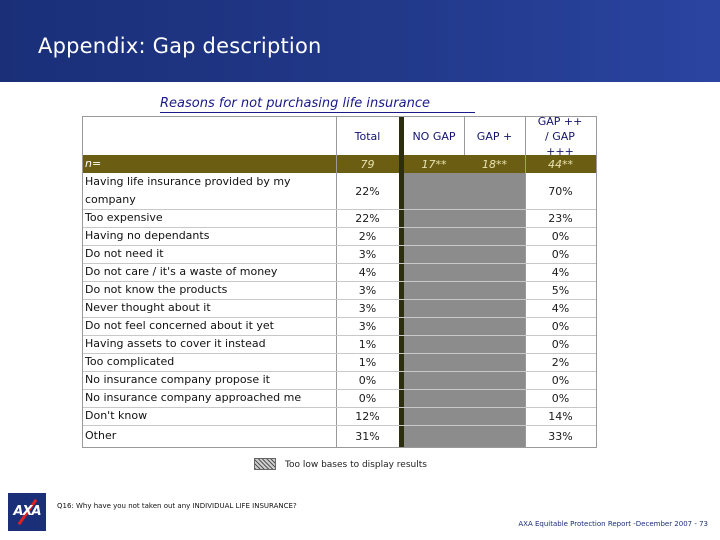  What do you see at coordinates (339, 362) in the screenshot?
I see `table-row: Too complicated 1% 2%` at bounding box center [339, 362].